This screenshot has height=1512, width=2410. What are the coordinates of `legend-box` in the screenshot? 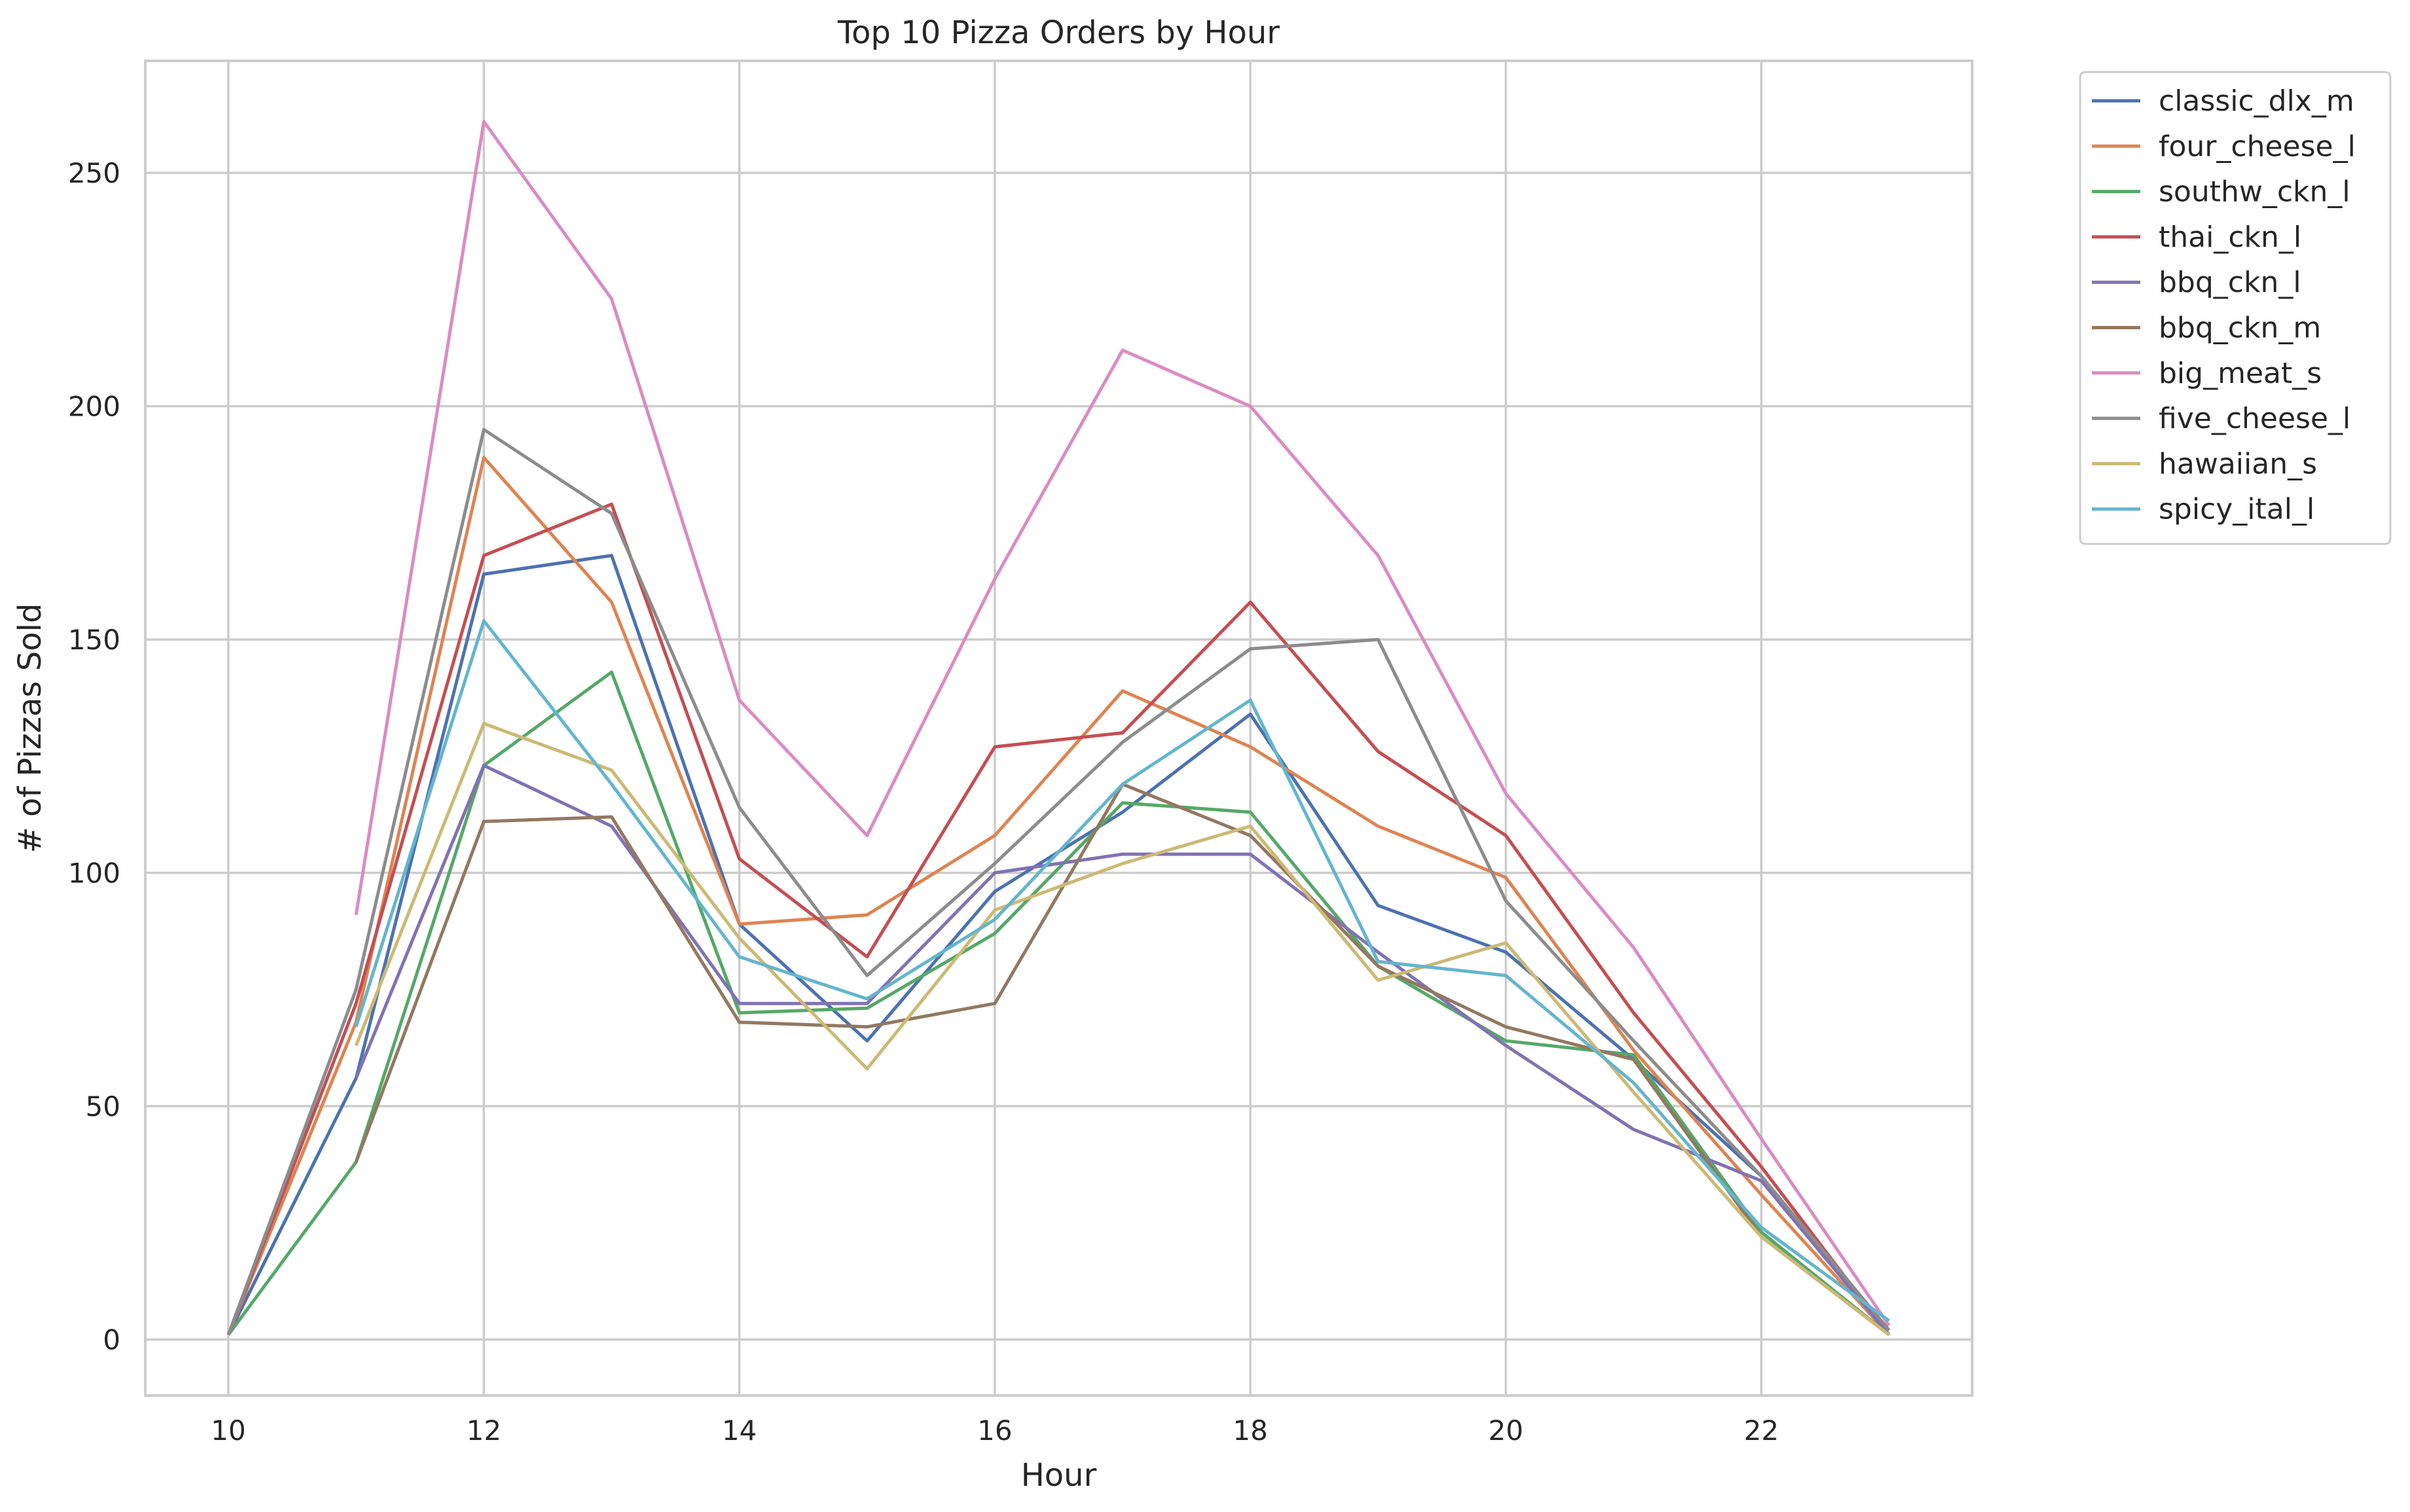 It's located at (2235, 308).